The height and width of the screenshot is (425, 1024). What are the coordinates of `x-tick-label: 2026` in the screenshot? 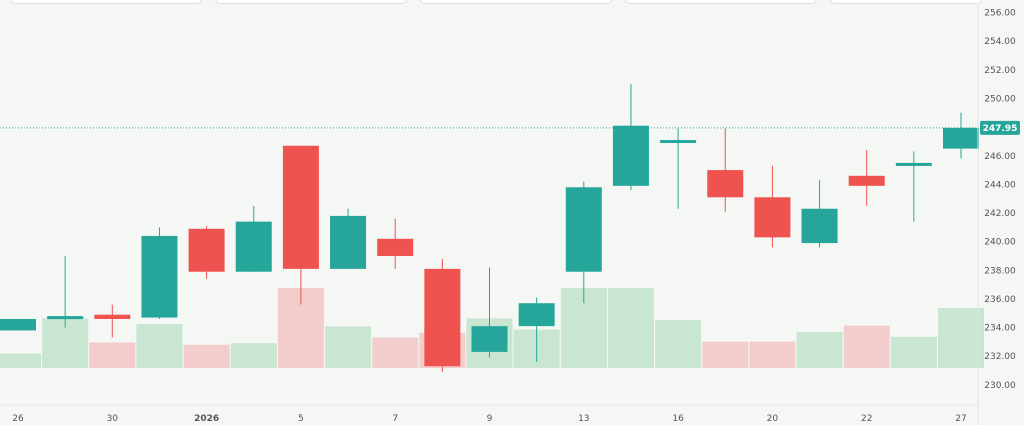 It's located at (206, 419).